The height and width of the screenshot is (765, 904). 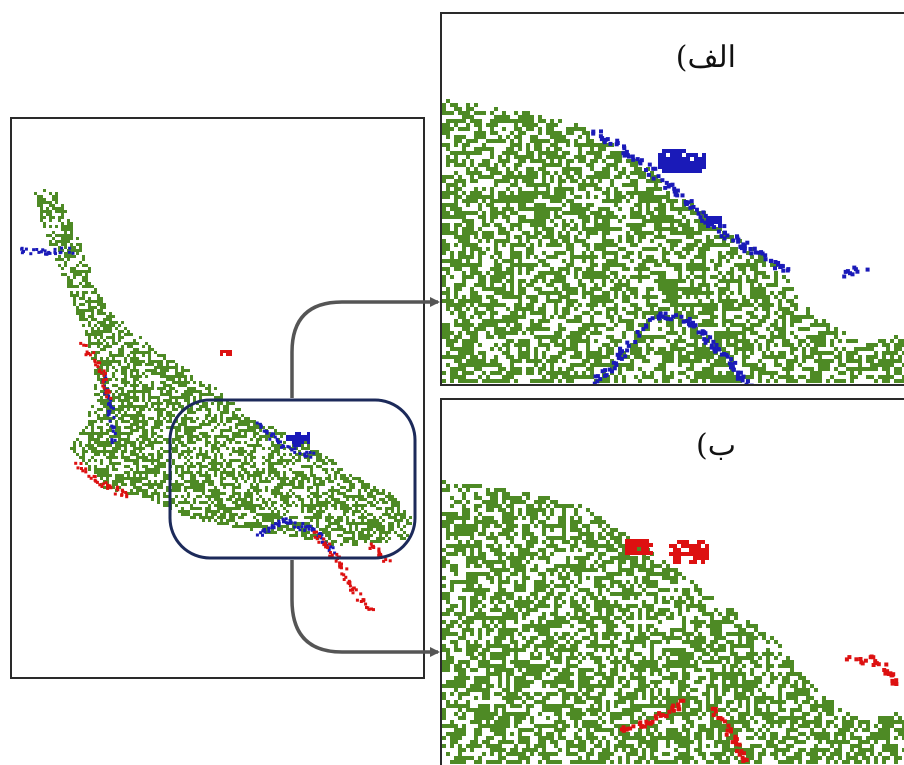 What do you see at coordinates (673, 347) in the screenshot?
I see `zoom-a-blue-channel` at bounding box center [673, 347].